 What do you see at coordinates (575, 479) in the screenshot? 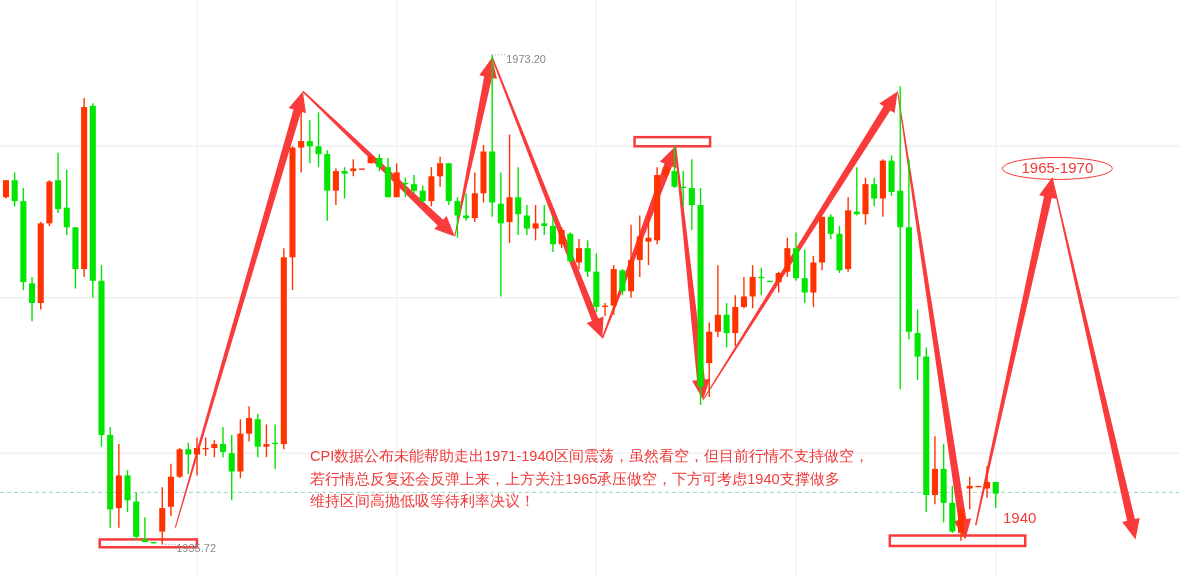
I see `annotation: 若行情总反复还会反弹上来，上方关注1965承压做空，下方可考虑1940支撑做多` at bounding box center [575, 479].